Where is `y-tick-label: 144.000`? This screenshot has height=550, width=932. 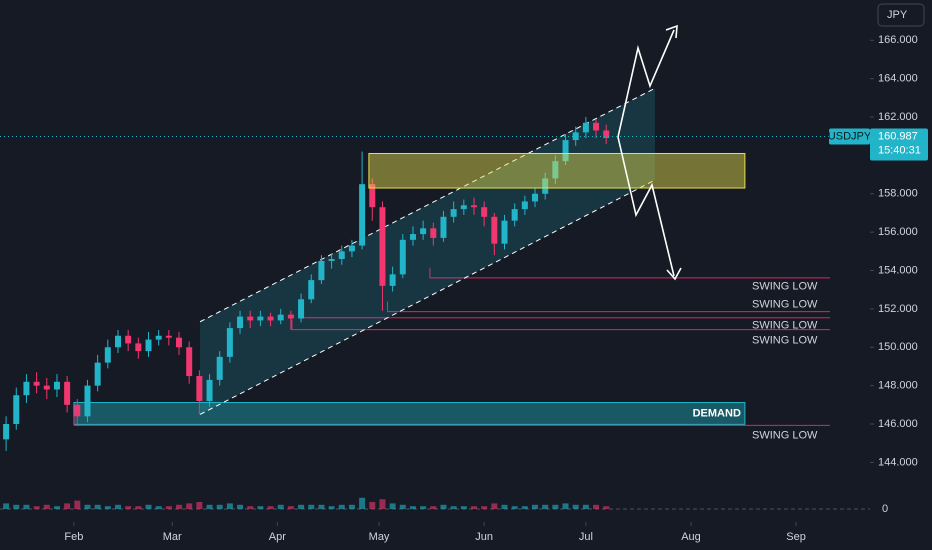 y-tick-label: 144.000 is located at coordinates (898, 462).